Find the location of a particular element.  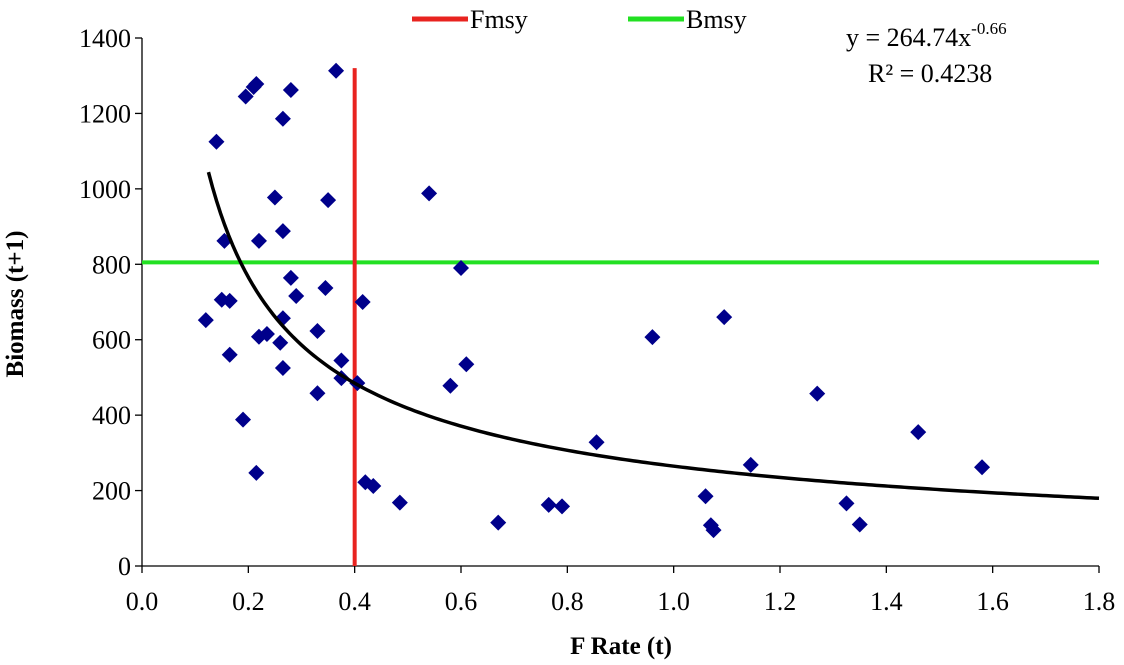

y-tick-label: 800 is located at coordinates (111, 264).